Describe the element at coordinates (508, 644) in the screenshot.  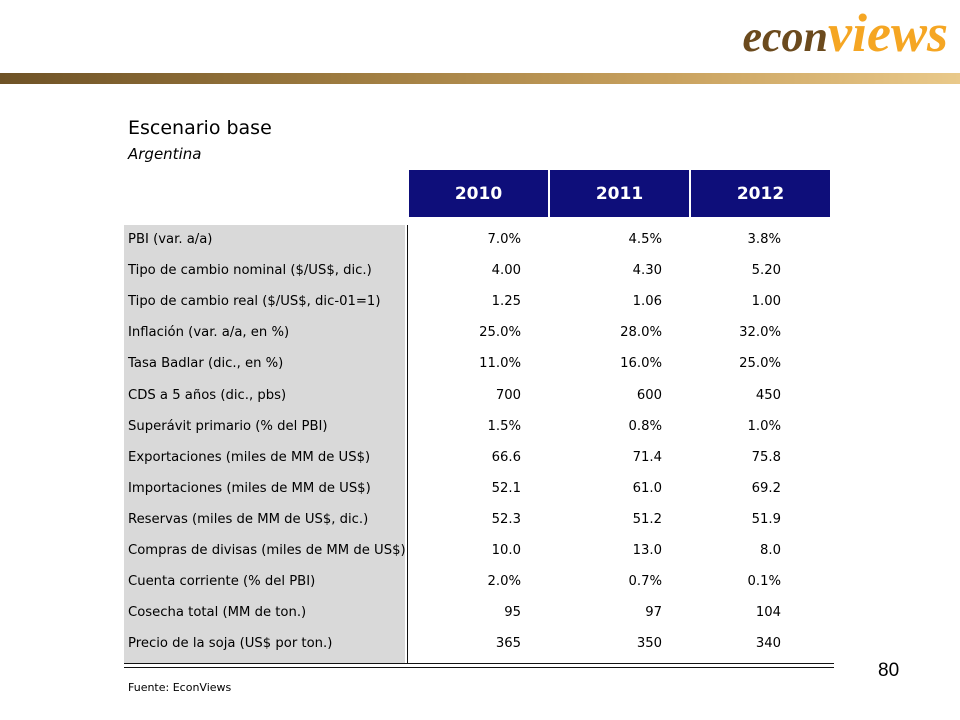
I see `cell-2010: 365` at that location.